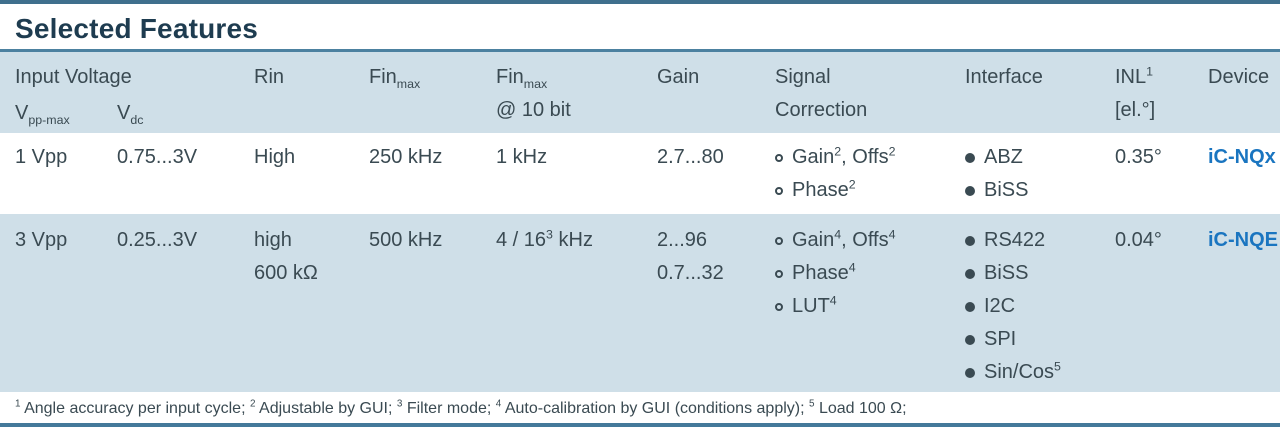 The width and height of the screenshot is (1280, 443). Describe the element at coordinates (286, 256) in the screenshot. I see `rin-value: high 600 kΩ` at that location.